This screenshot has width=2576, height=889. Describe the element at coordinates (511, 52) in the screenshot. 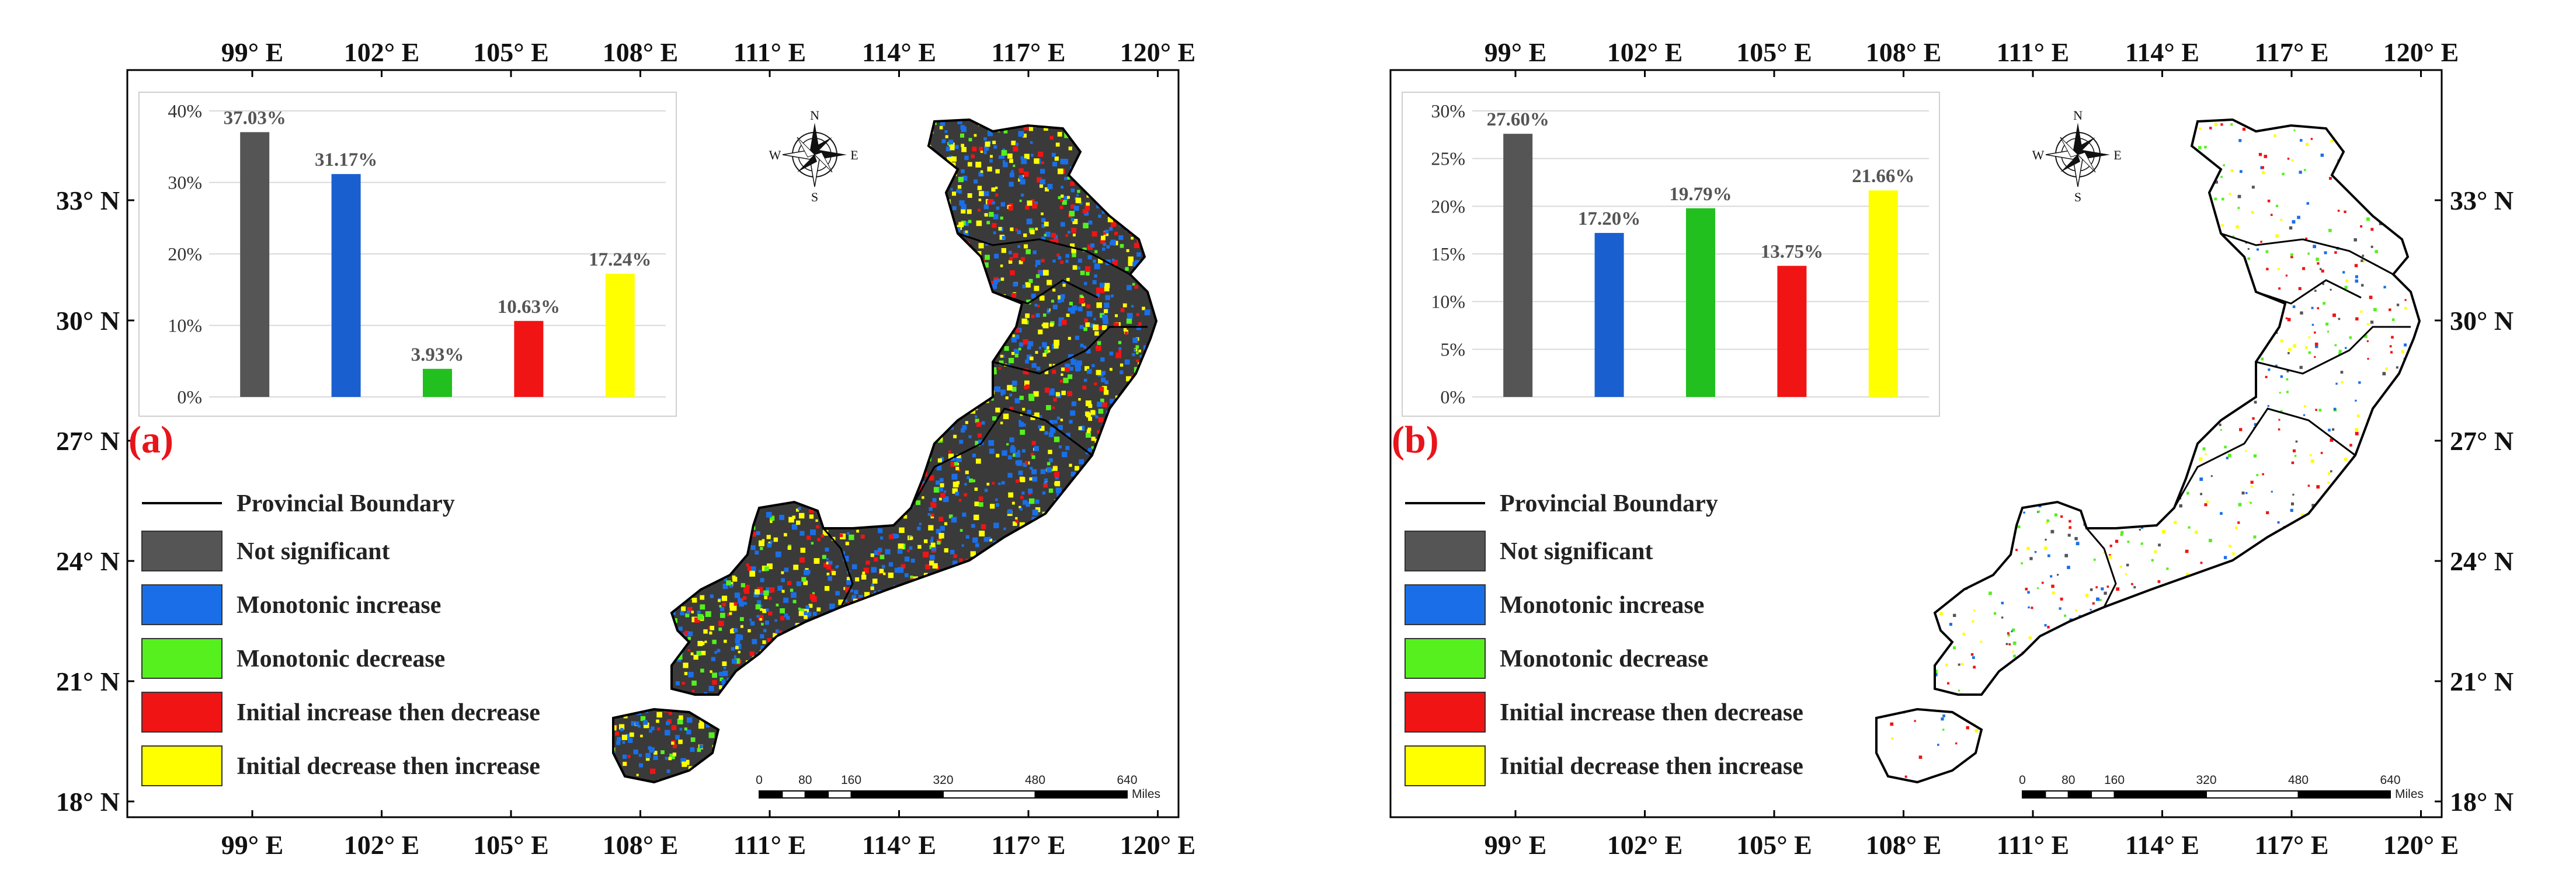

I see `lon-label-top: 105° E` at that location.